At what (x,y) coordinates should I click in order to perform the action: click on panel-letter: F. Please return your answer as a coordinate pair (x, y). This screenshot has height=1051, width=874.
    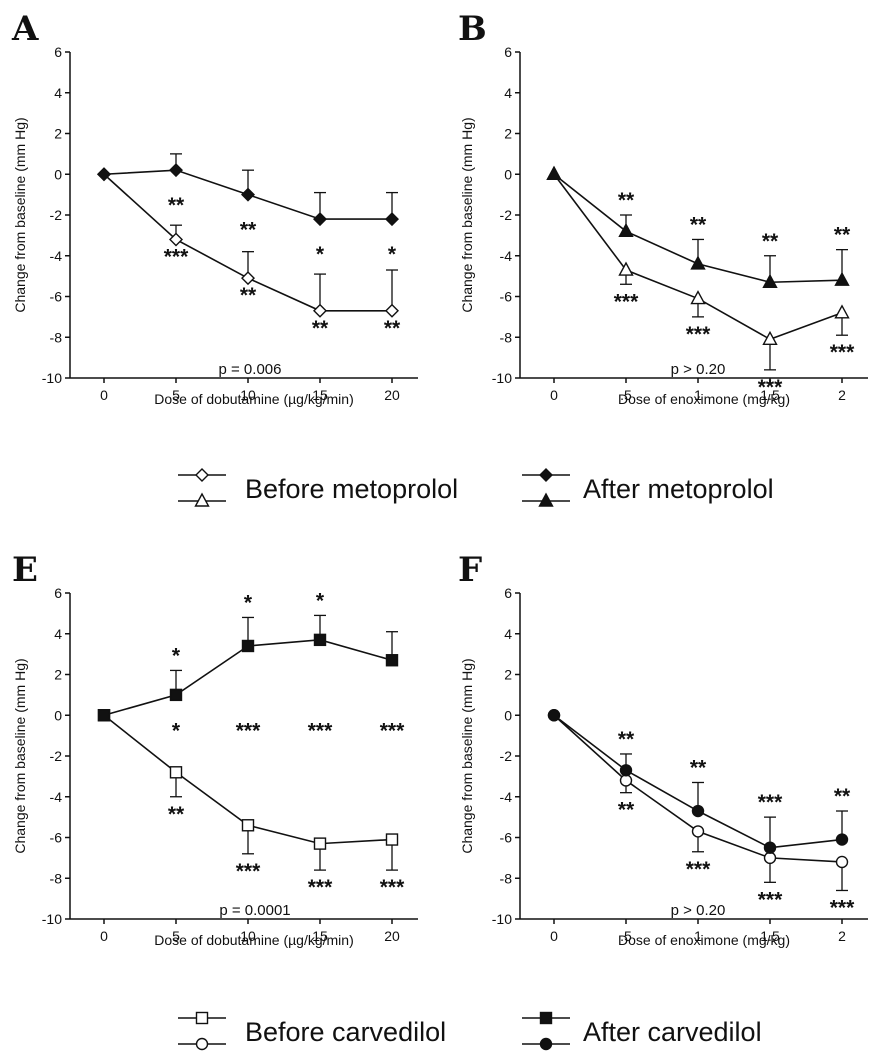
    Looking at the image, I should click on (470, 570).